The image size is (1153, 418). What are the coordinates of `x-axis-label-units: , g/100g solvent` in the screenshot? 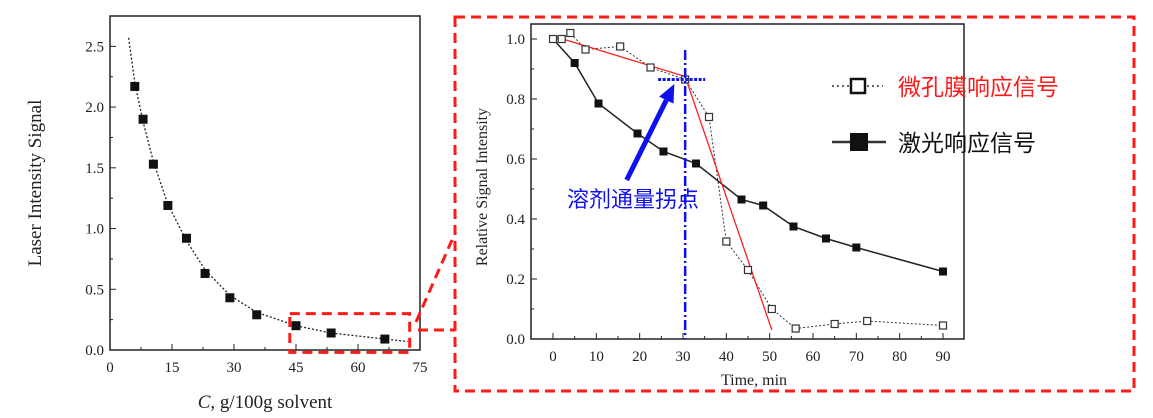 It's located at (271, 402).